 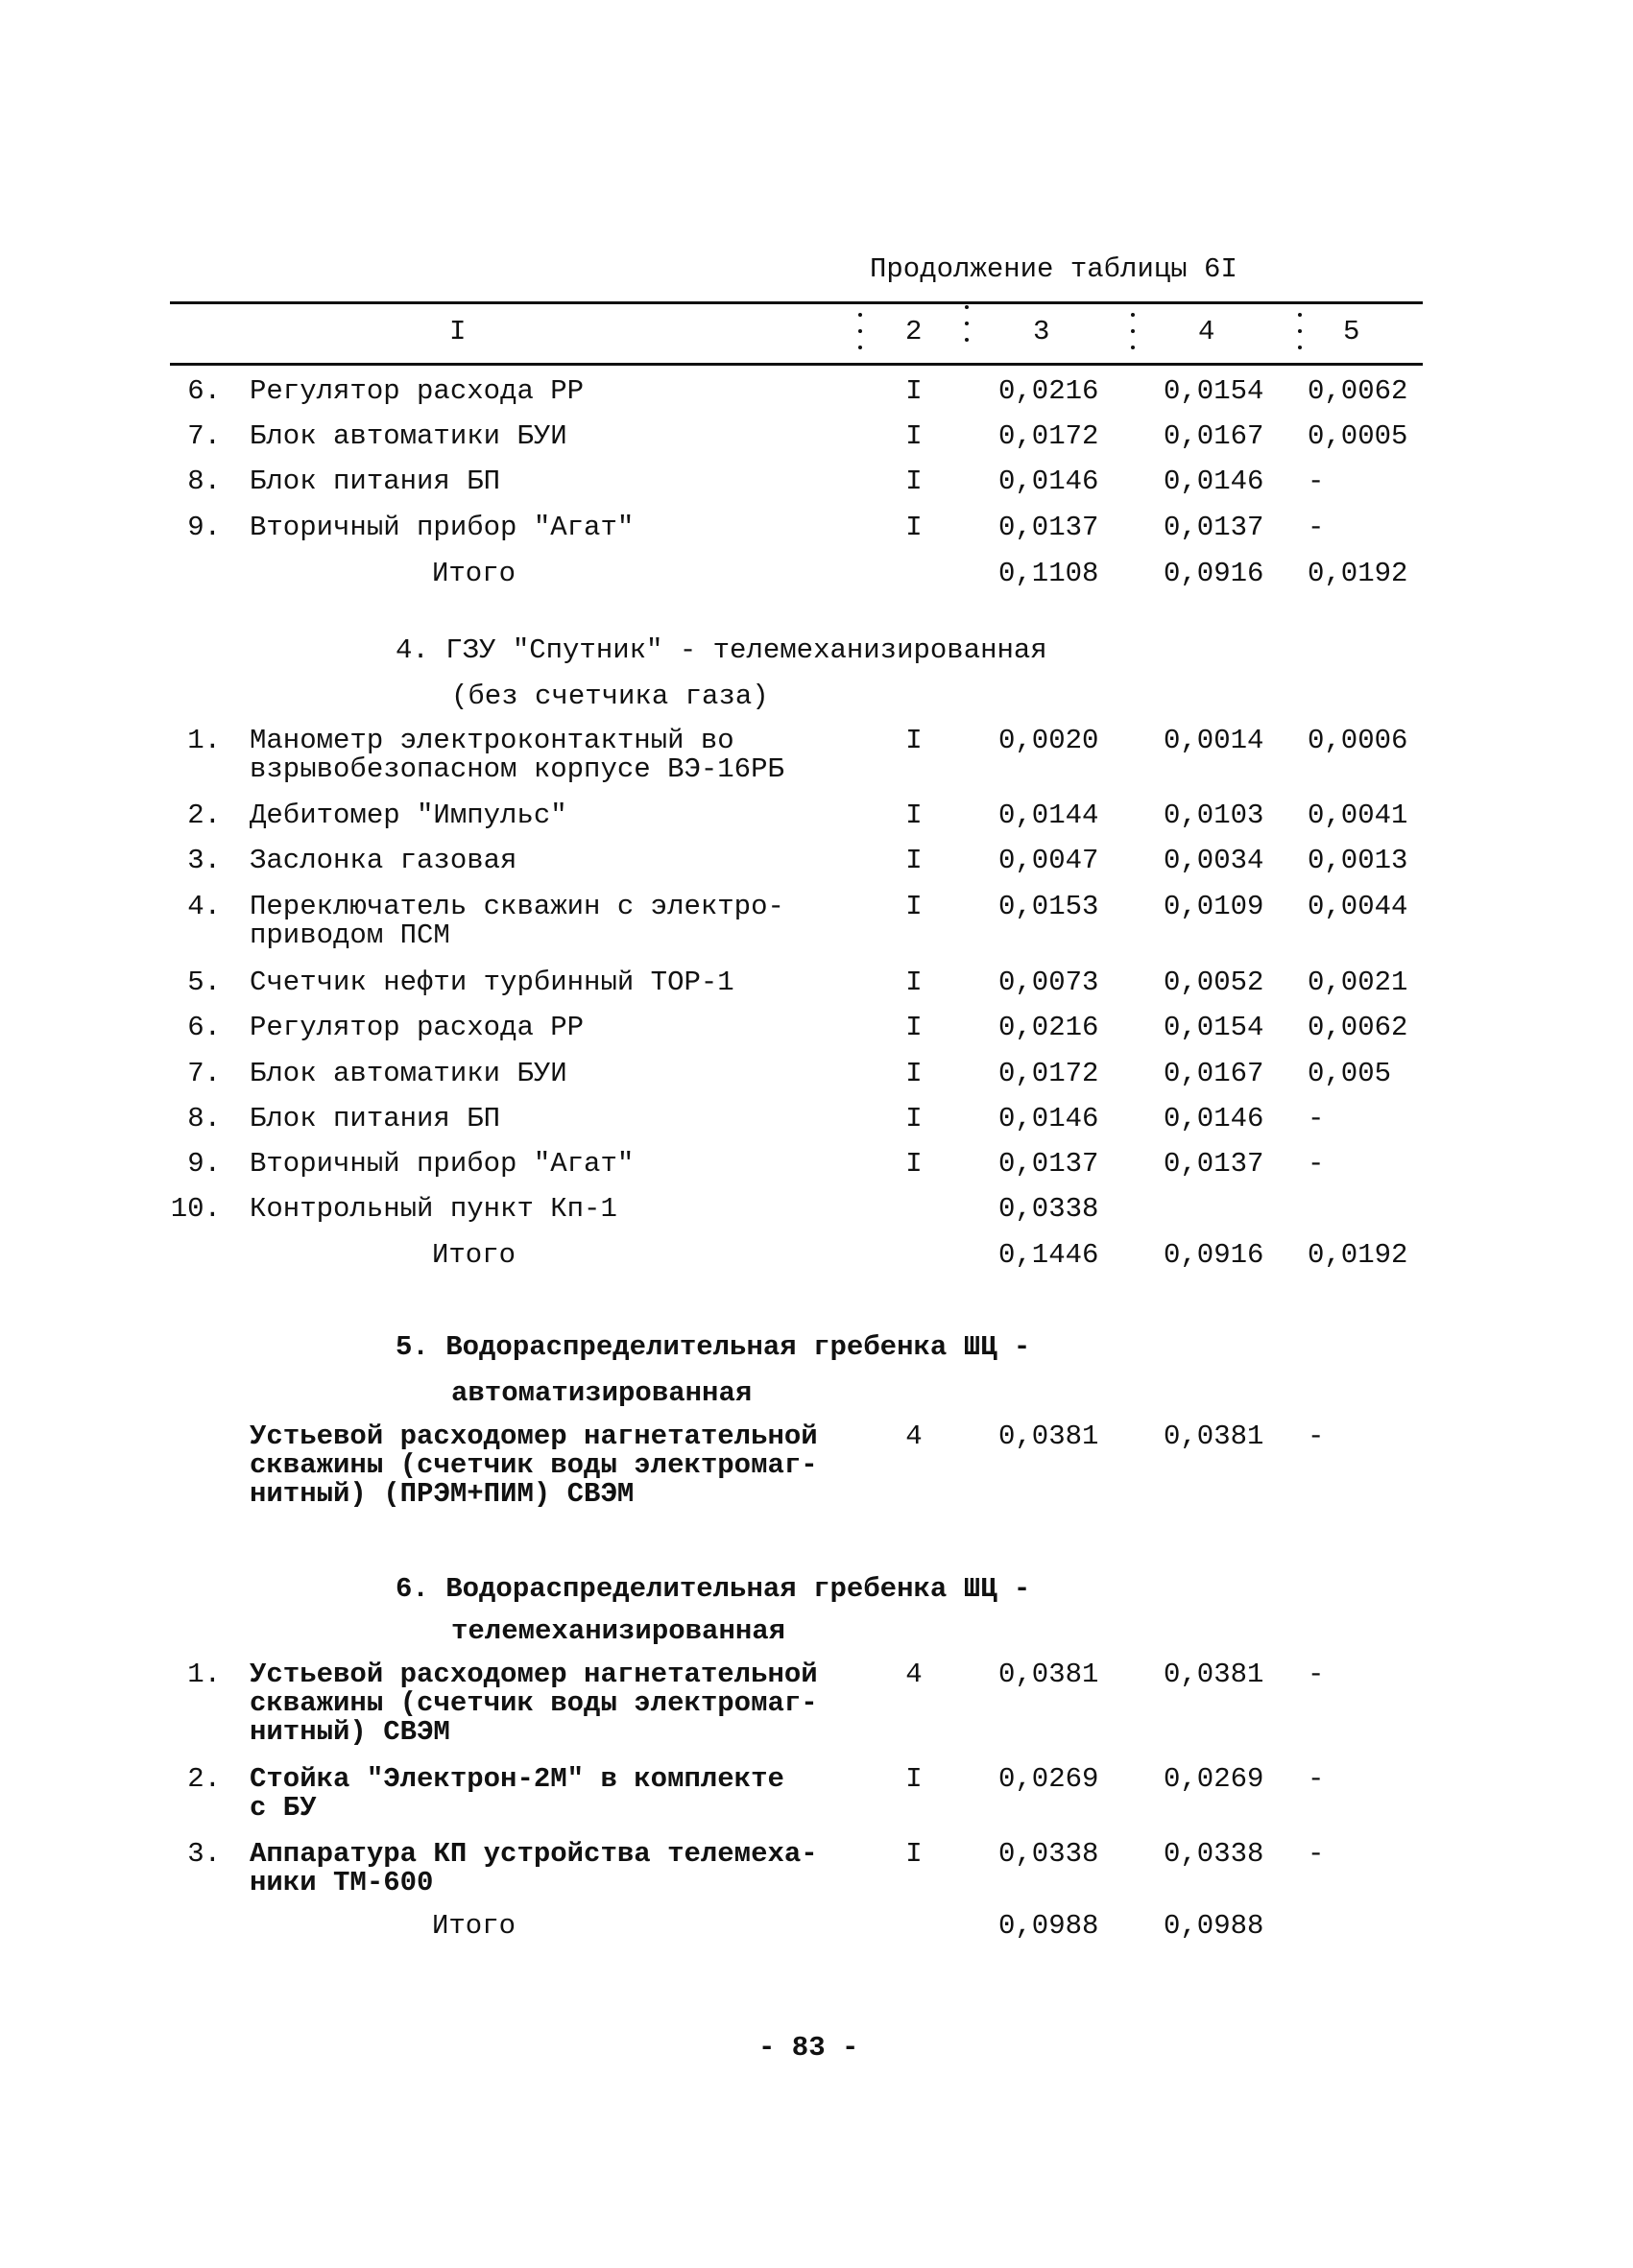 I want to click on row-name-line: Счетчик нефти турбинный ТОР-1, so click(x=492, y=982).